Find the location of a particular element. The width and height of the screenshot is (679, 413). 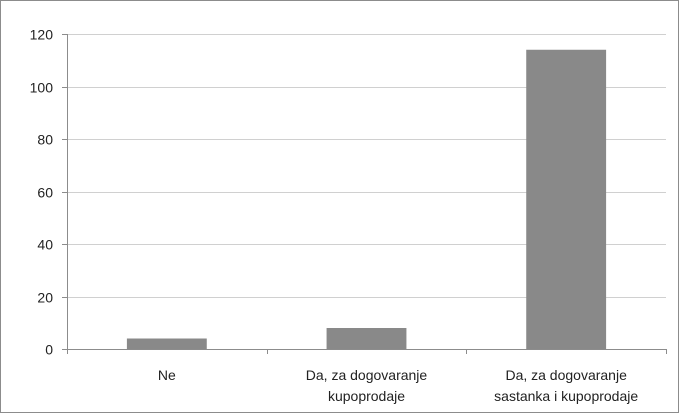

x-tick-label: sastanka i kupoprodaje is located at coordinates (566, 396).